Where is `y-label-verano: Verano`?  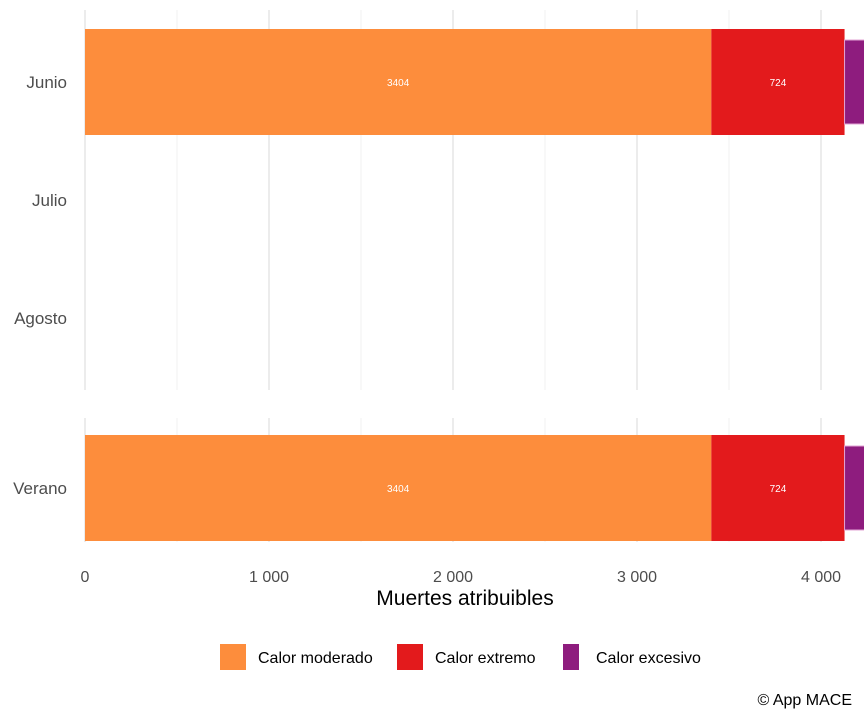 y-label-verano: Verano is located at coordinates (40, 488).